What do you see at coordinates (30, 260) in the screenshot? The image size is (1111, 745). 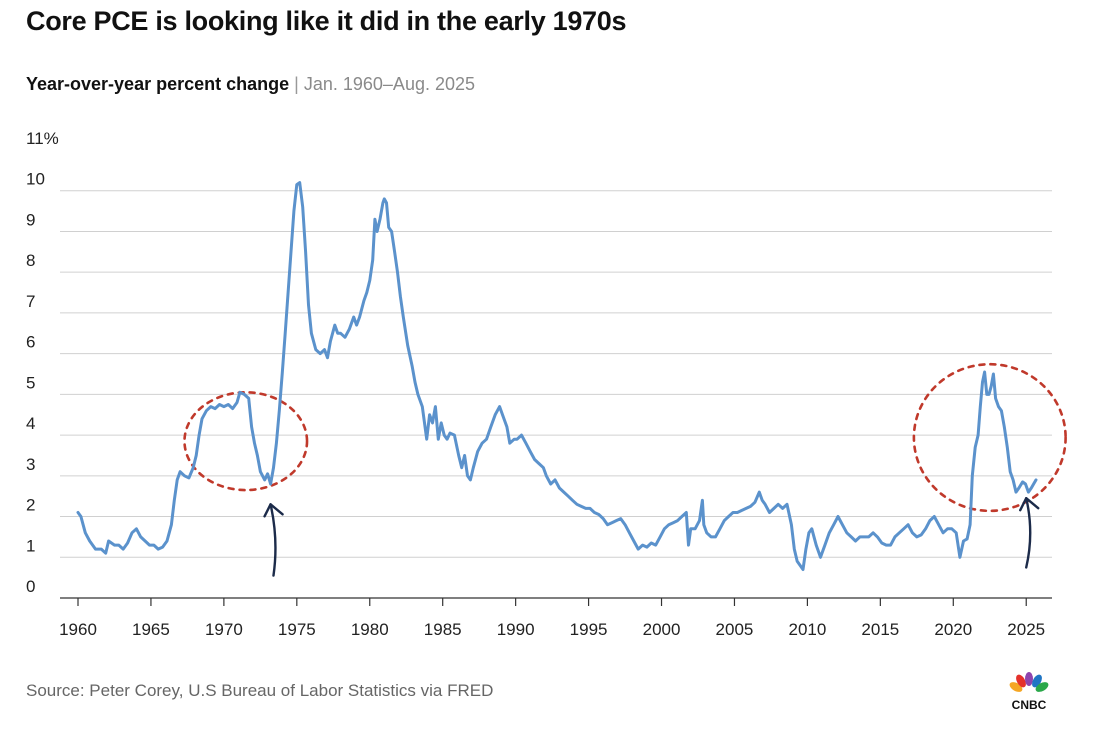 I see `y-tick-label: 8` at bounding box center [30, 260].